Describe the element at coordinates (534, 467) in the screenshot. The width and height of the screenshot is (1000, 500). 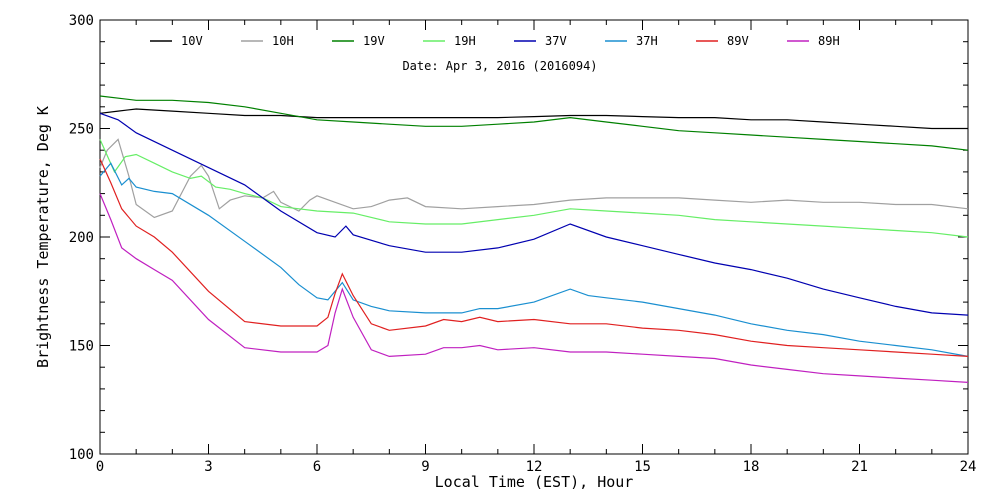
I see `x-tick-label: 12` at that location.